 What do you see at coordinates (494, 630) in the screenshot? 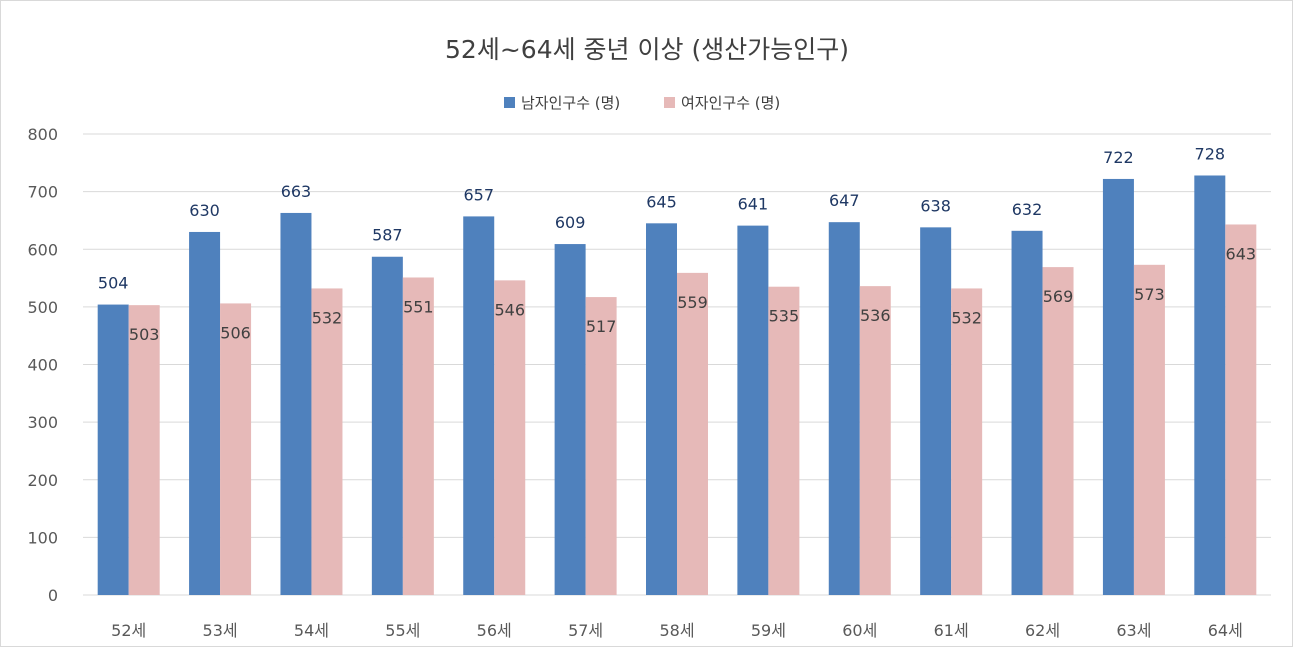
I see `x-tick-label: 56세` at bounding box center [494, 630].